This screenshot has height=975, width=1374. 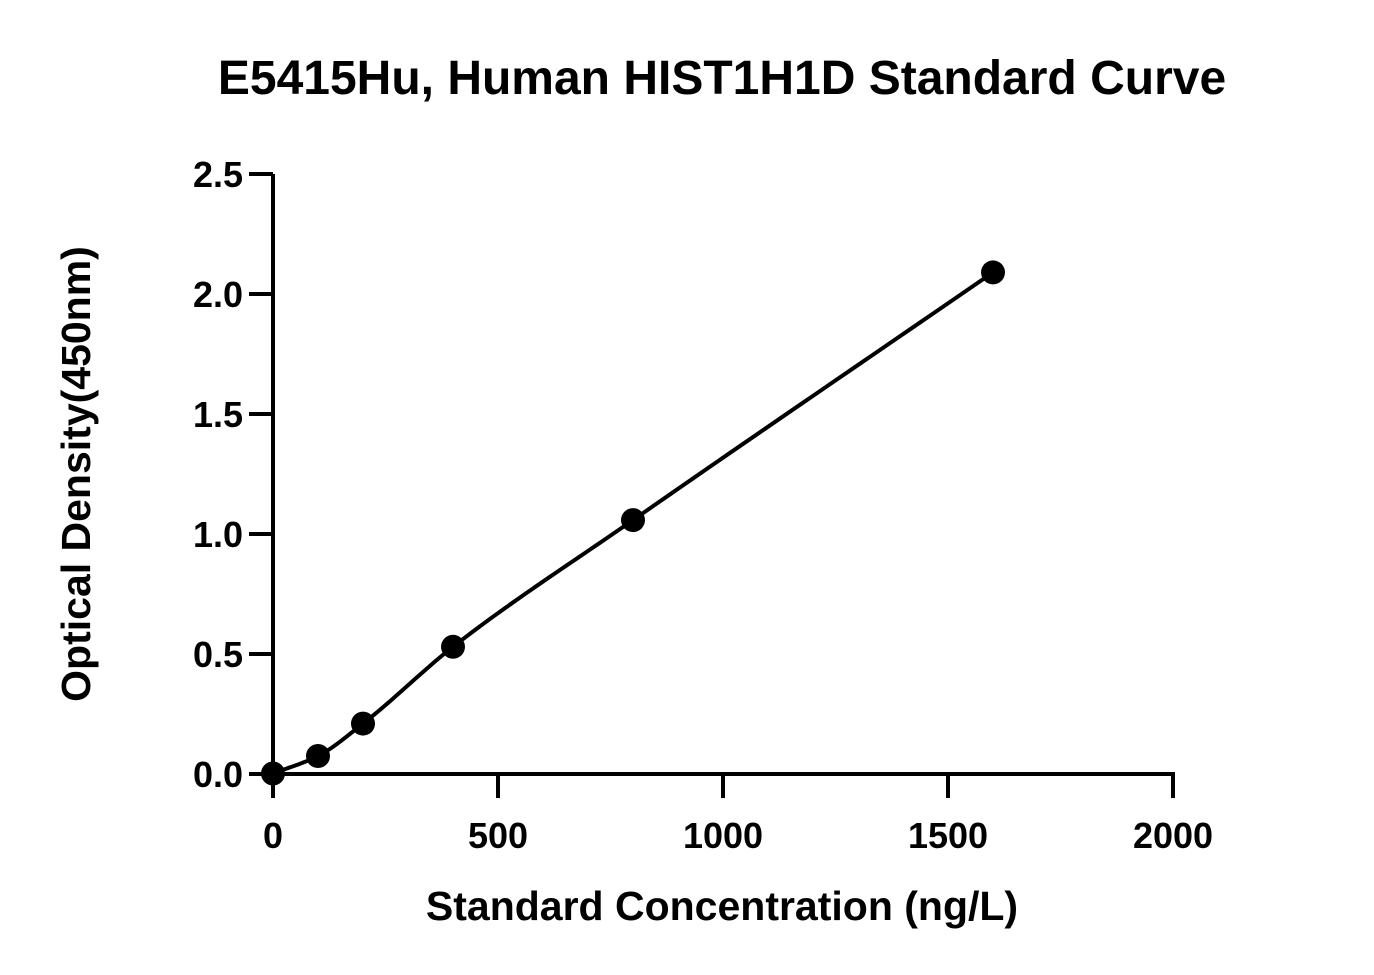 I want to click on y-tick-label: 0.0, so click(x=218, y=774).